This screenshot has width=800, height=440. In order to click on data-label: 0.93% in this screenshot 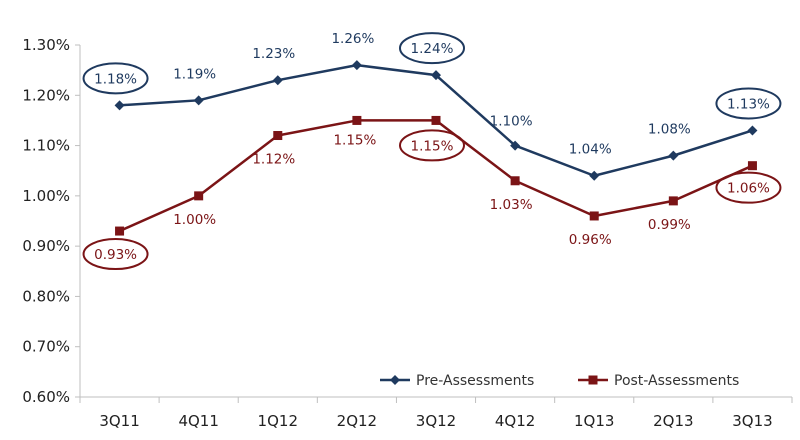, I will do `click(115, 255)`.